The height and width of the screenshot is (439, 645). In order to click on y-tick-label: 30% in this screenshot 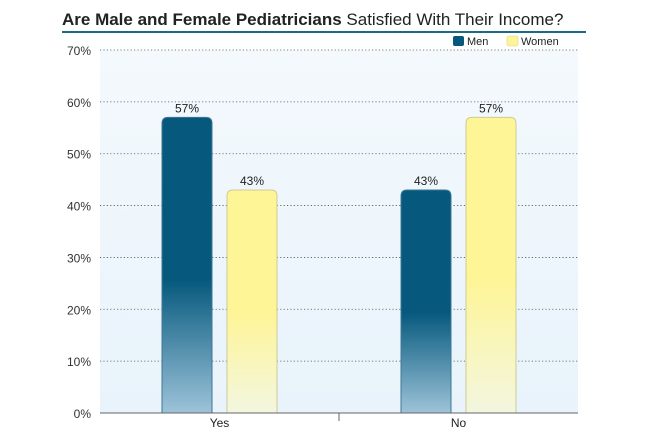, I will do `click(79, 258)`.